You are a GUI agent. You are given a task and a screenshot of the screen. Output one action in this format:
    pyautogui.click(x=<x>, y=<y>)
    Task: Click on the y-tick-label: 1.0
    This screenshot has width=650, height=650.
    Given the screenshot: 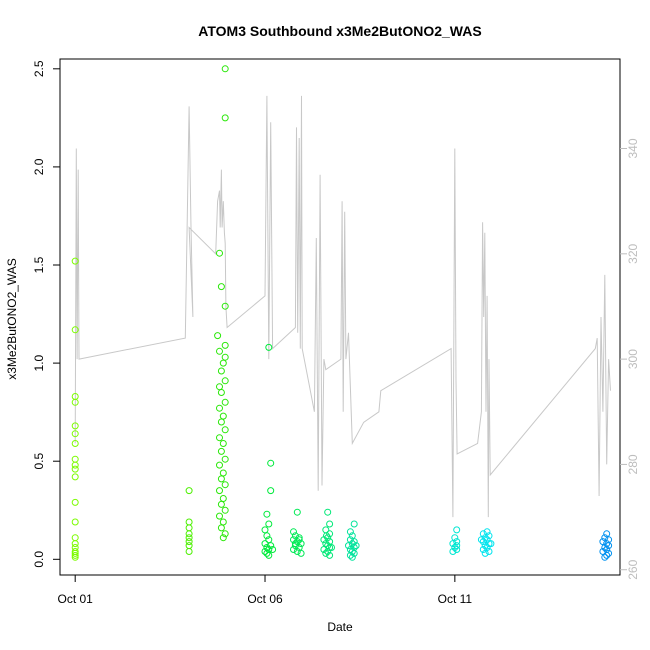 What is the action you would take?
    pyautogui.click(x=39, y=362)
    